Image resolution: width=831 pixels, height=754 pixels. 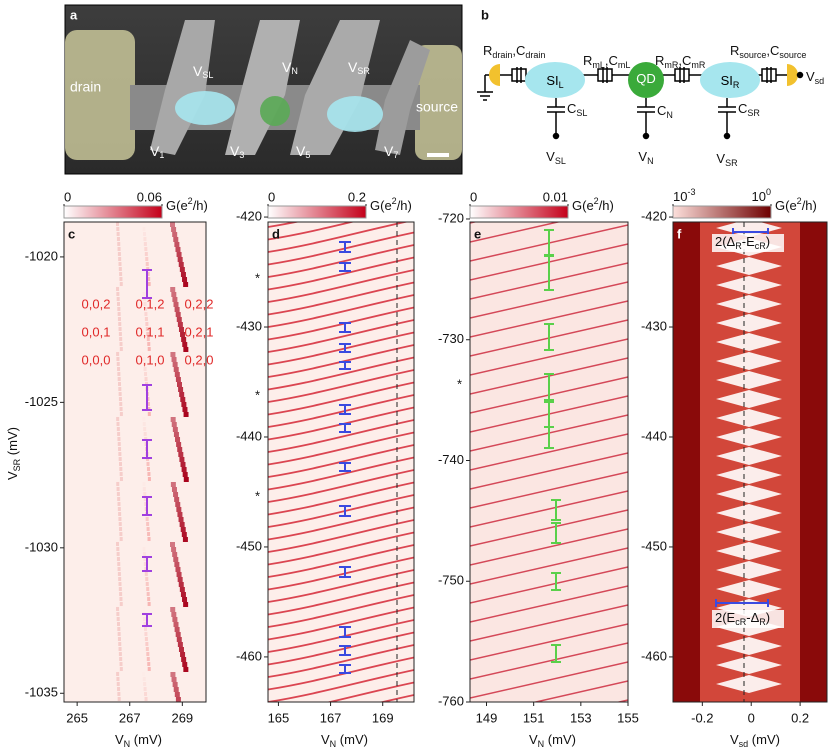 I want to click on label-bg, so click(x=748, y=243).